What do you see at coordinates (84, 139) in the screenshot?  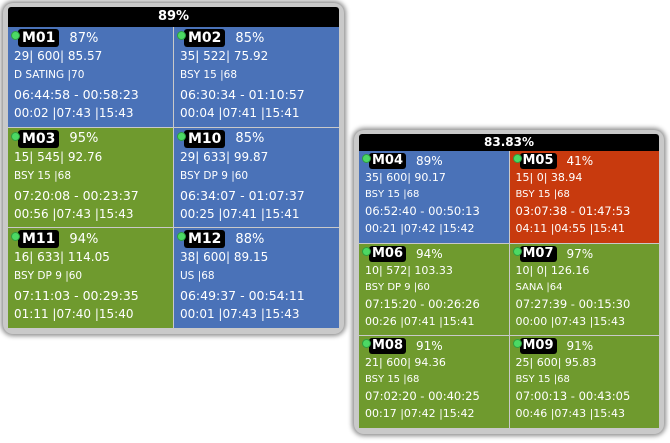 I see `machine-efficiency: 95%` at bounding box center [84, 139].